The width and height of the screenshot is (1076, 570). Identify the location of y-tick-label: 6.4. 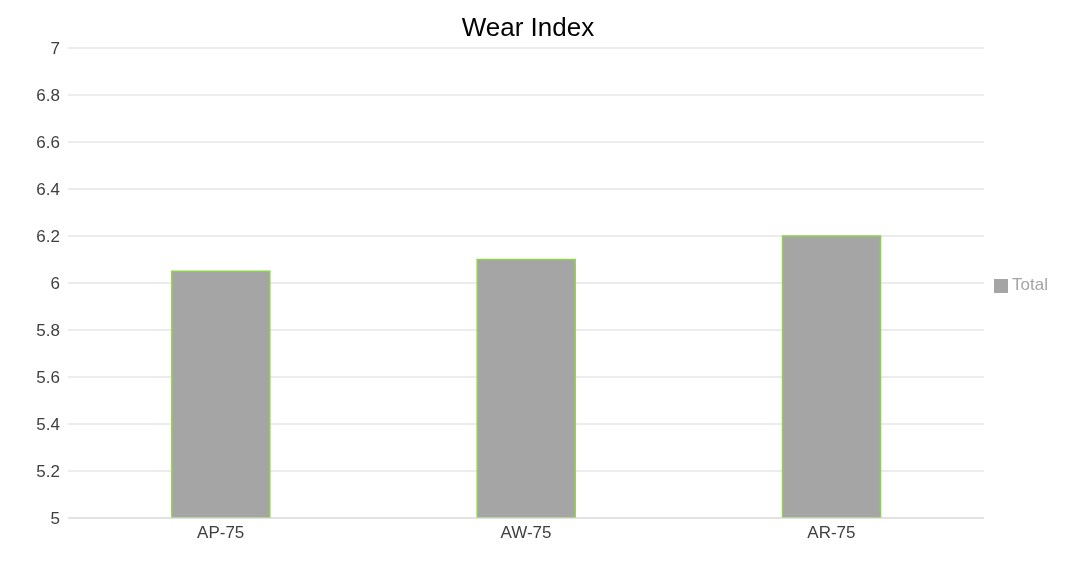
(48, 190).